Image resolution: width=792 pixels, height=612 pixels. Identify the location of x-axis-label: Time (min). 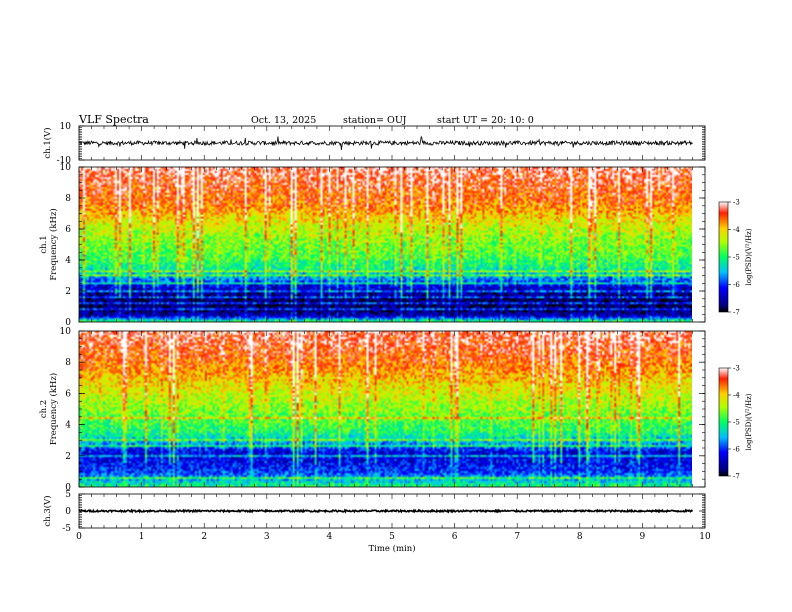
(391, 548).